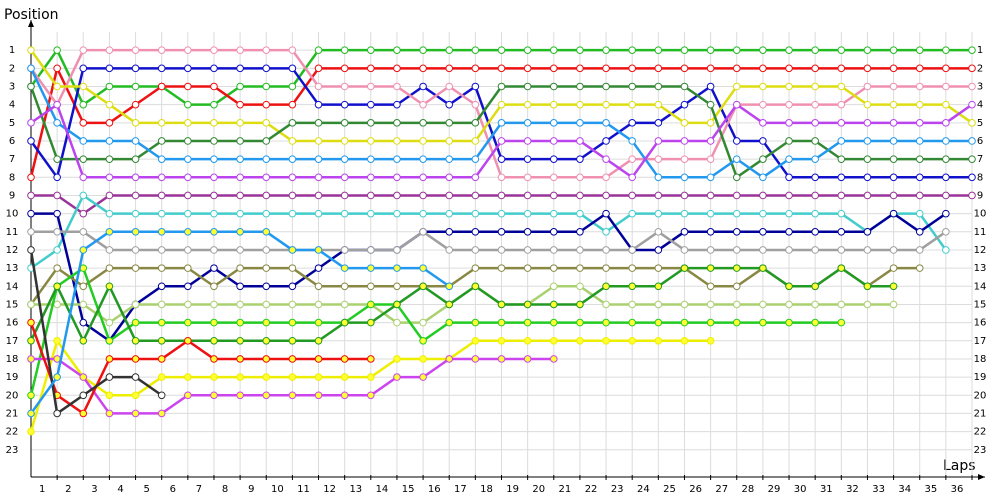 The width and height of the screenshot is (1000, 500). I want to click on x-tick-label: 13, so click(355, 489).